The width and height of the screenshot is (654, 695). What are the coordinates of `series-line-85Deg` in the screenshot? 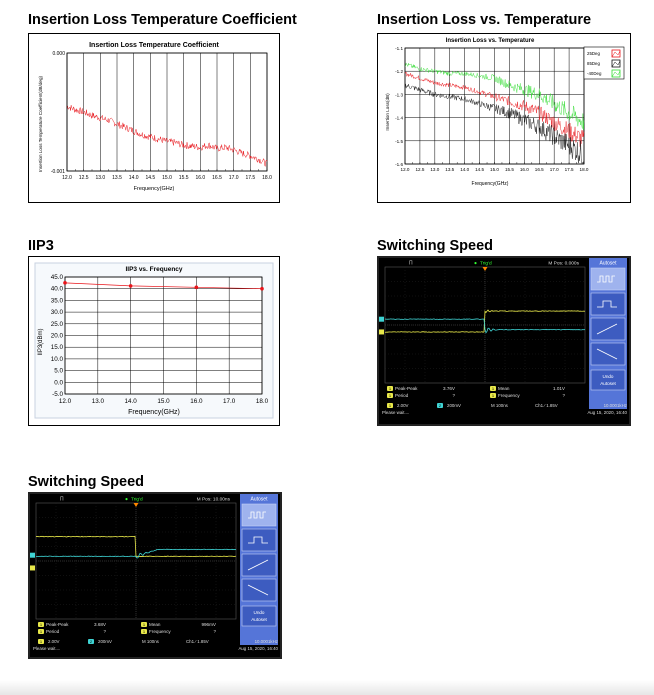 It's located at (494, 124).